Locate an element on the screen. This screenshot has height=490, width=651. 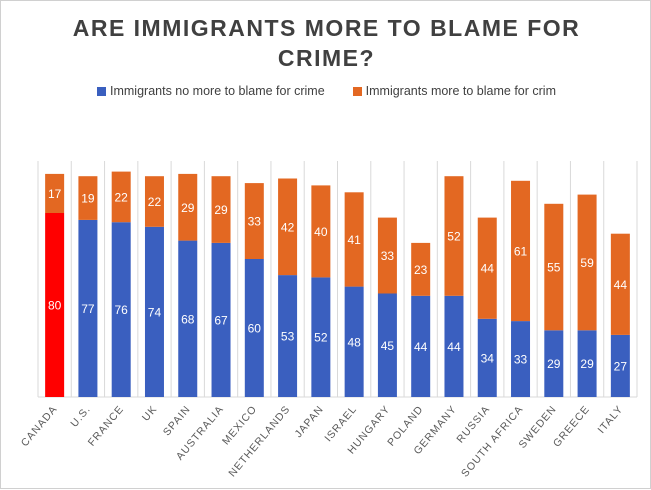
bar-more-russia is located at coordinates (487, 268).